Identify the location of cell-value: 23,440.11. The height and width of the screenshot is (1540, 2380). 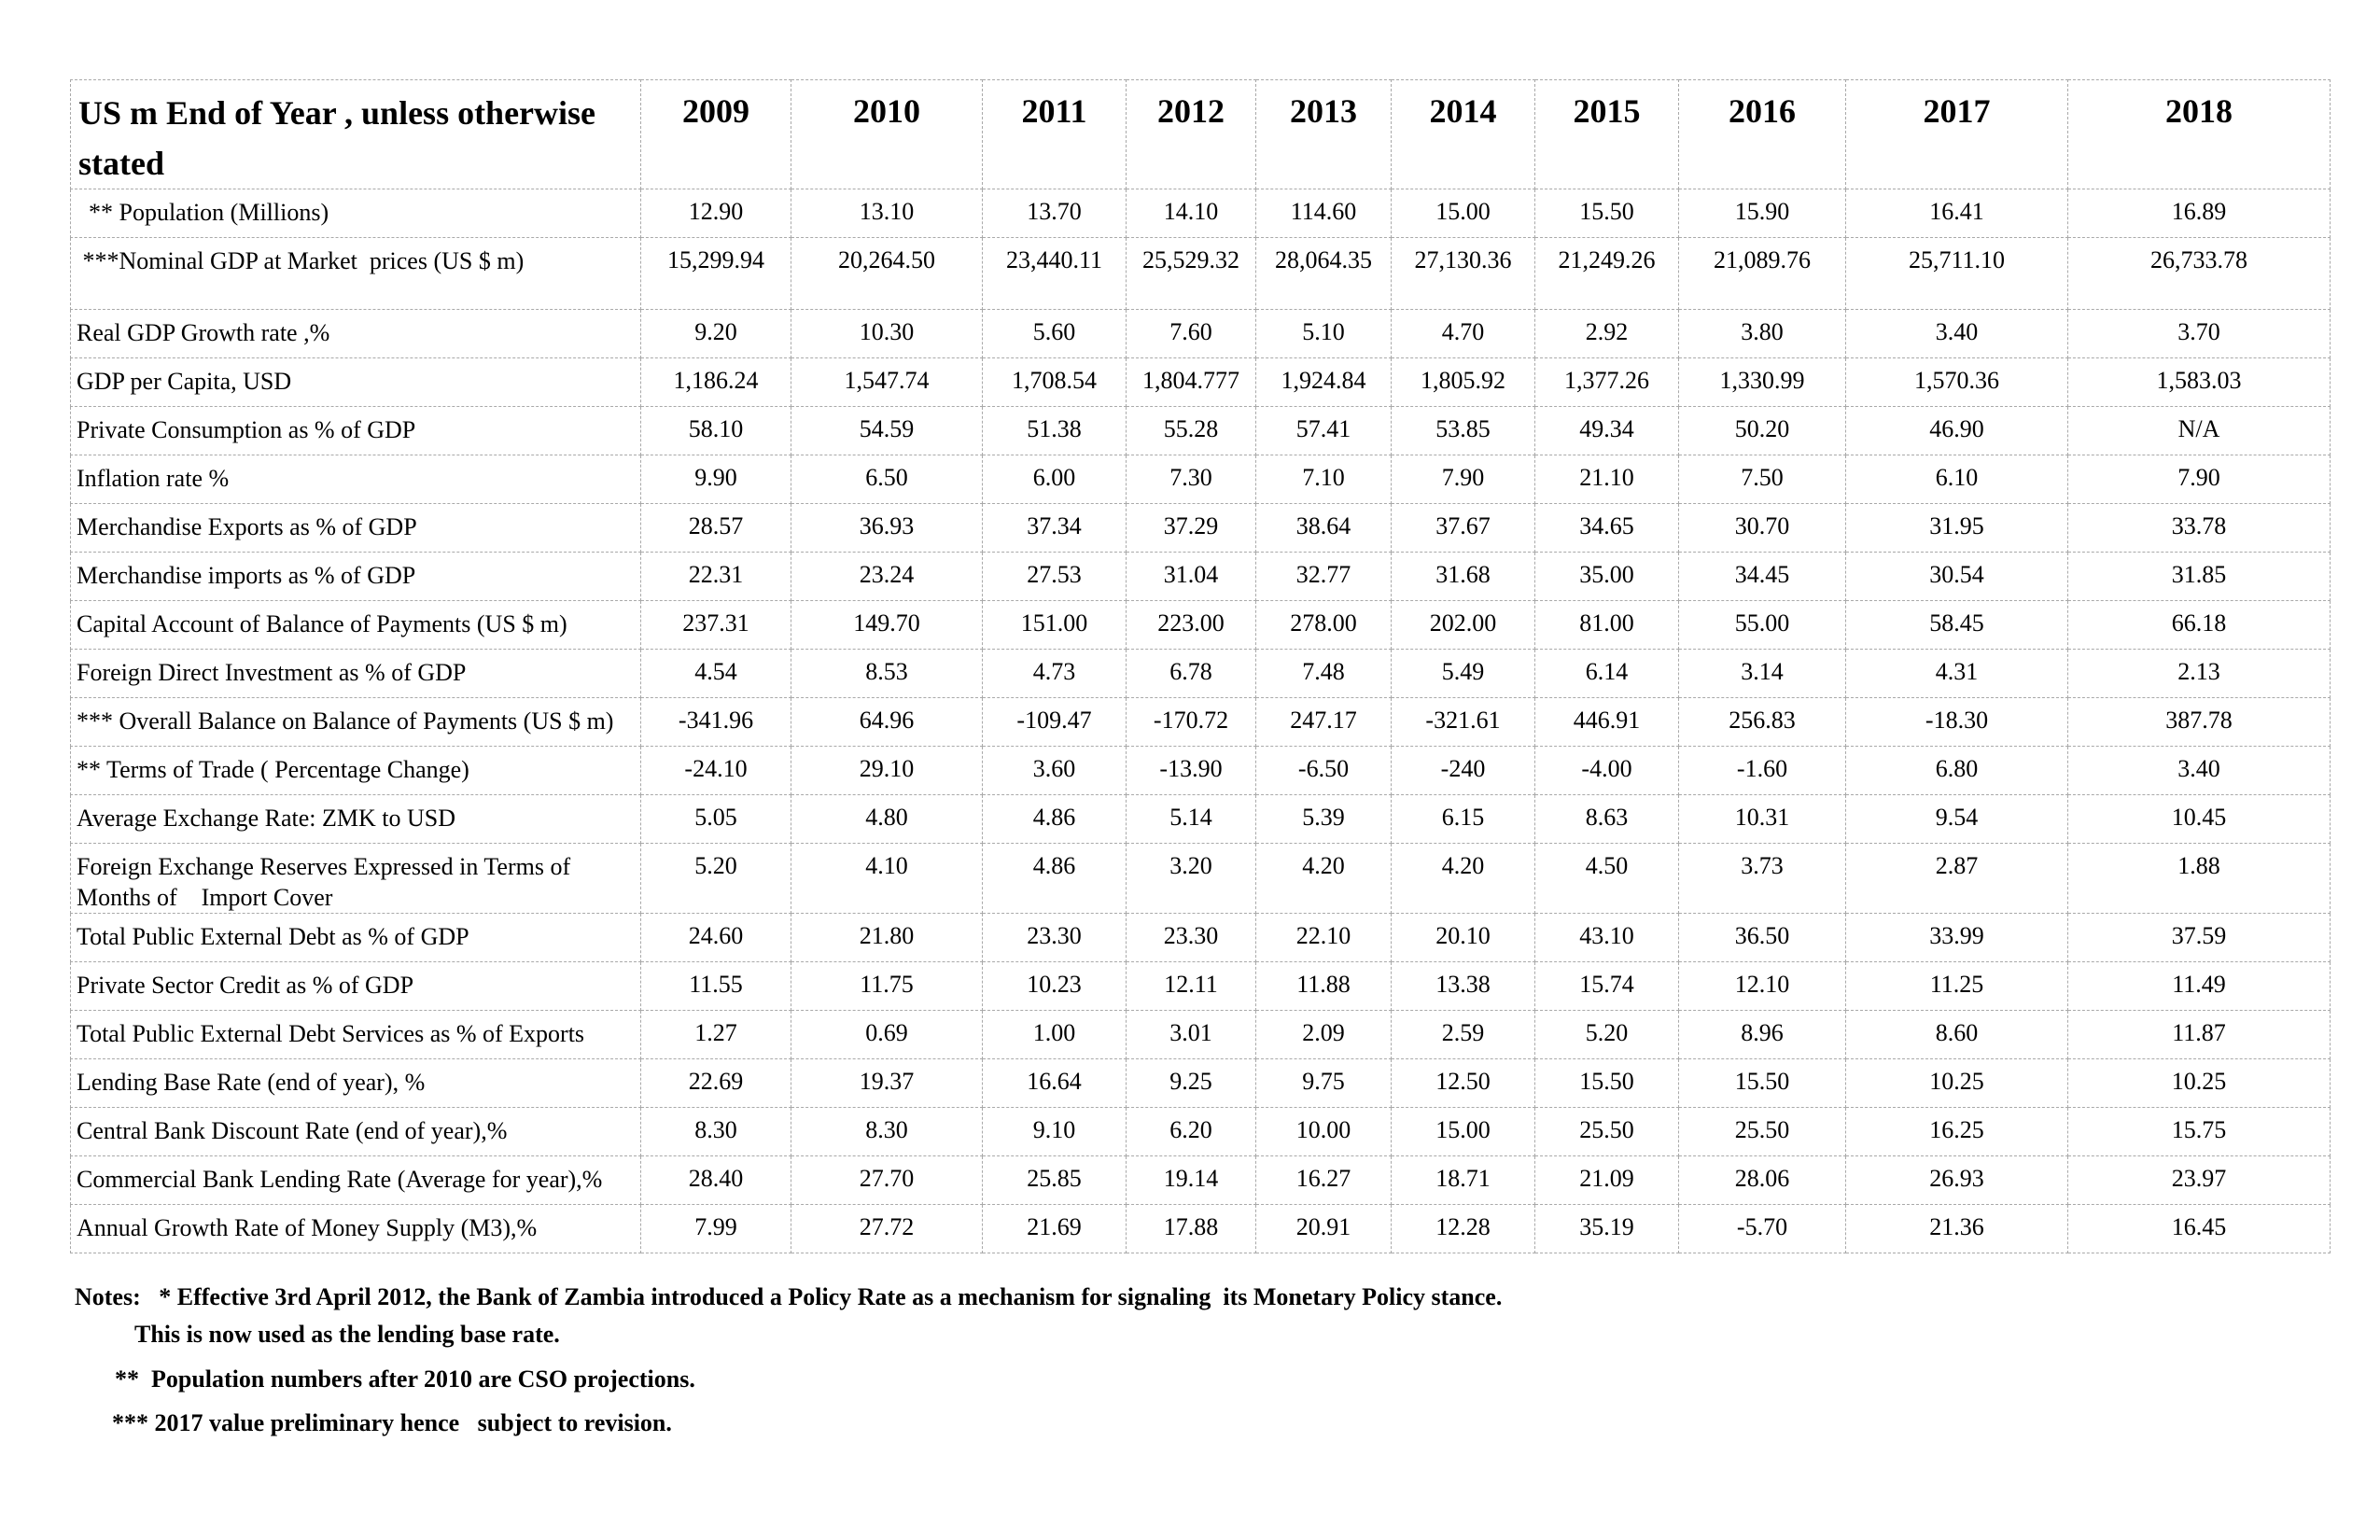
(1054, 273).